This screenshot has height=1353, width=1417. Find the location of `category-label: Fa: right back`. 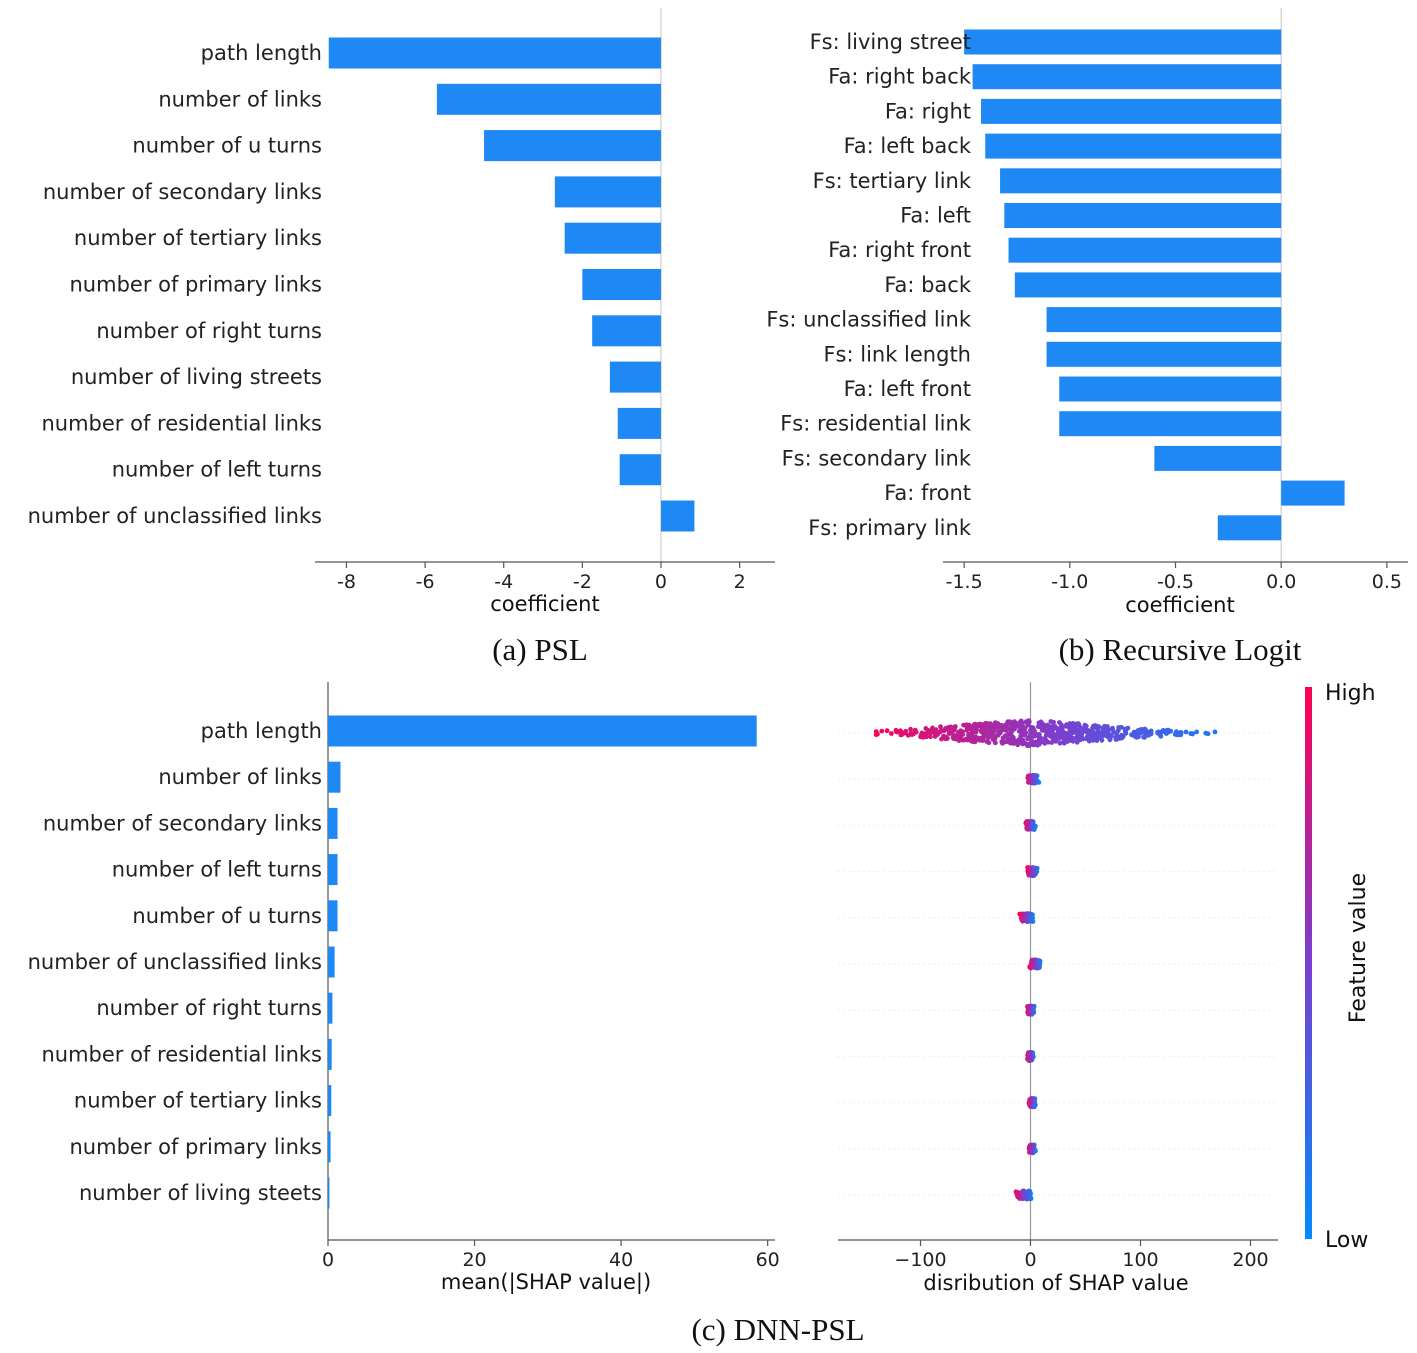

category-label: Fa: right back is located at coordinates (900, 77).